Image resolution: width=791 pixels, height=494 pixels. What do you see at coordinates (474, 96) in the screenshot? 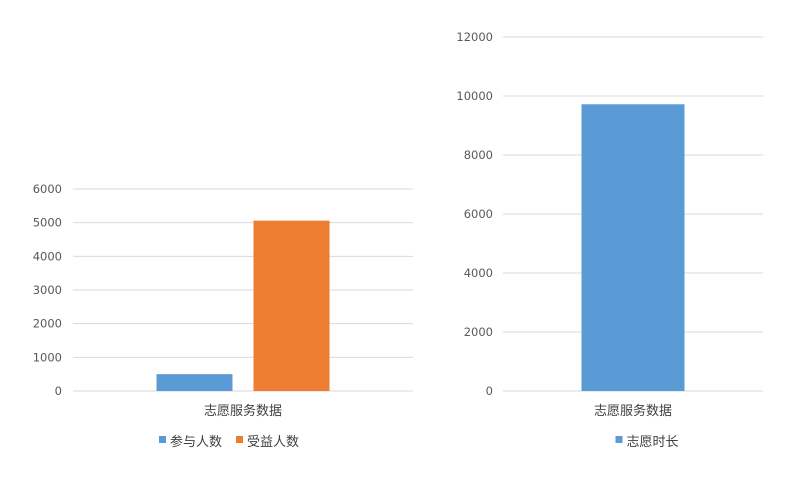
I see `y-tick-label: 10000` at bounding box center [474, 96].